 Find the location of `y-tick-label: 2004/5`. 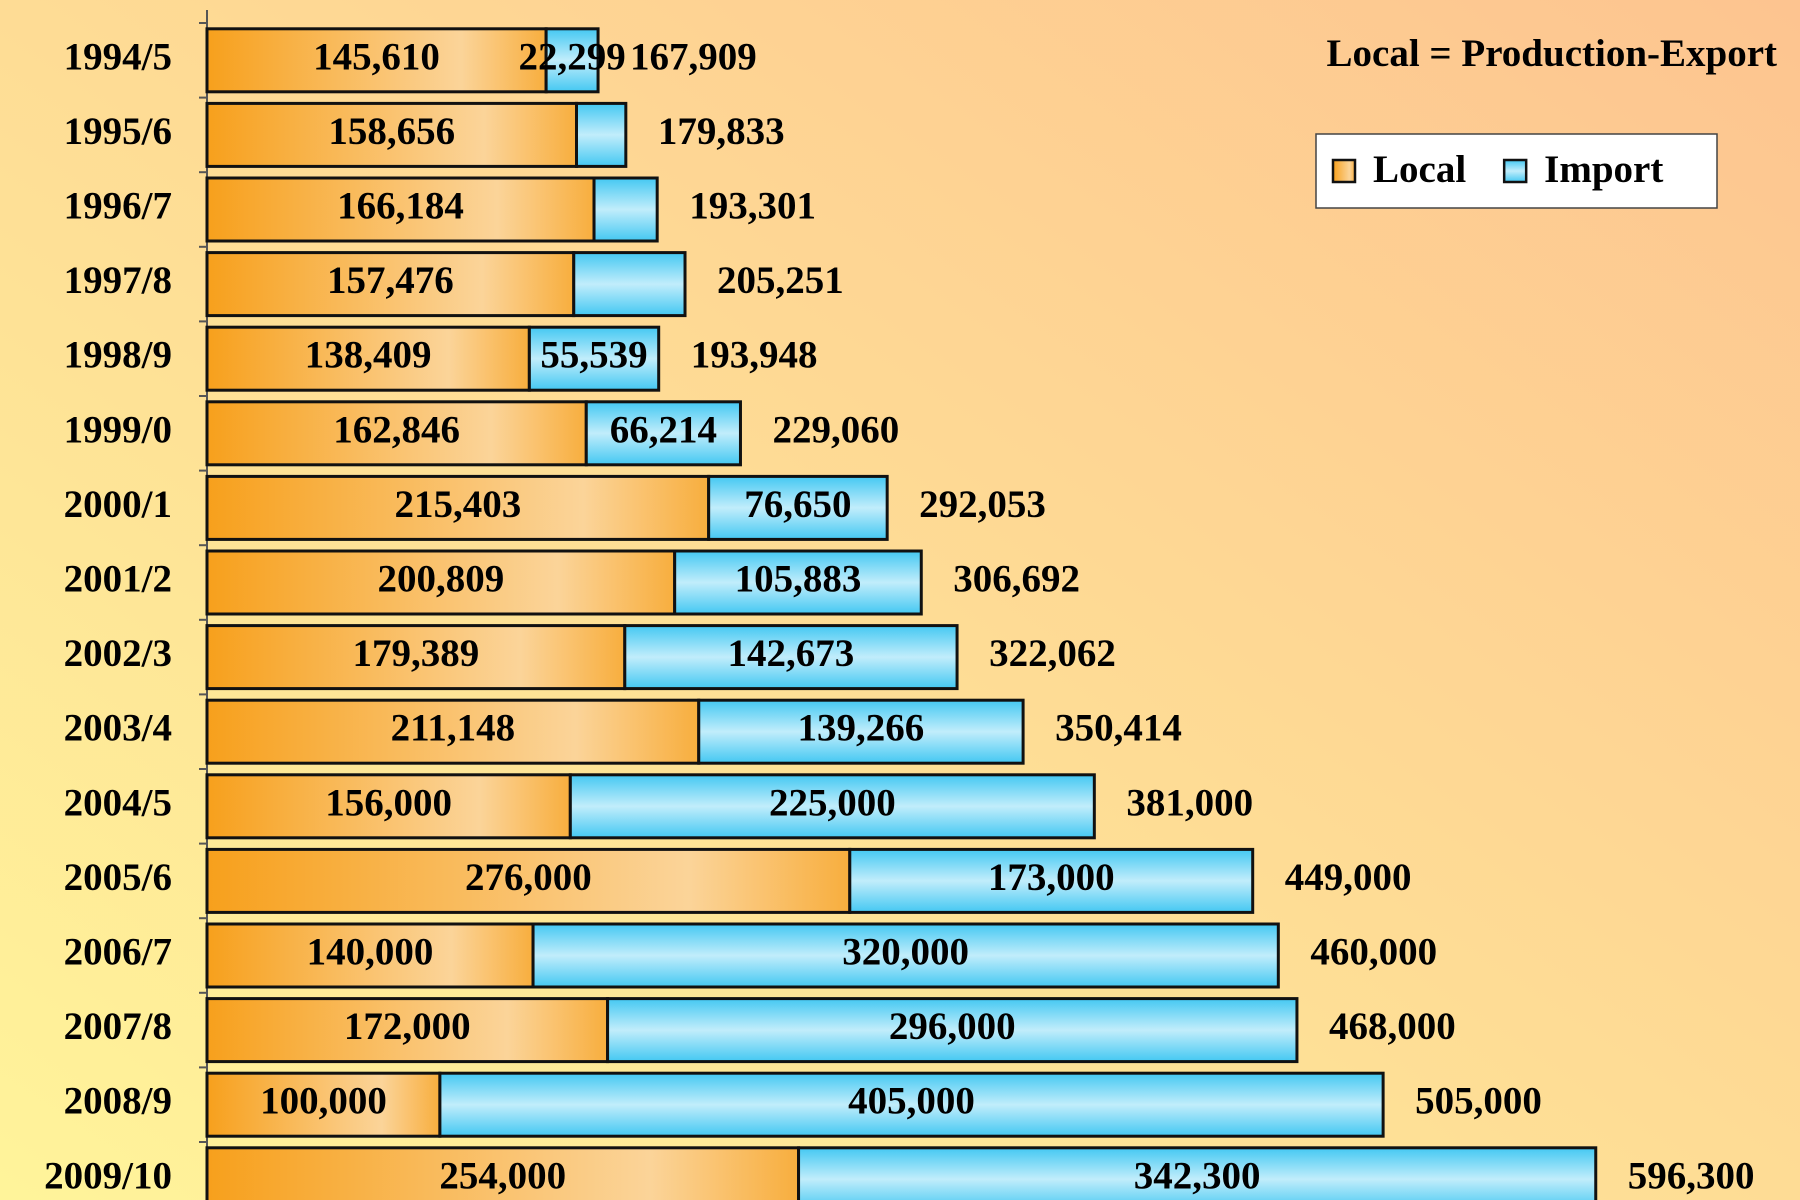

y-tick-label: 2004/5 is located at coordinates (118, 802).